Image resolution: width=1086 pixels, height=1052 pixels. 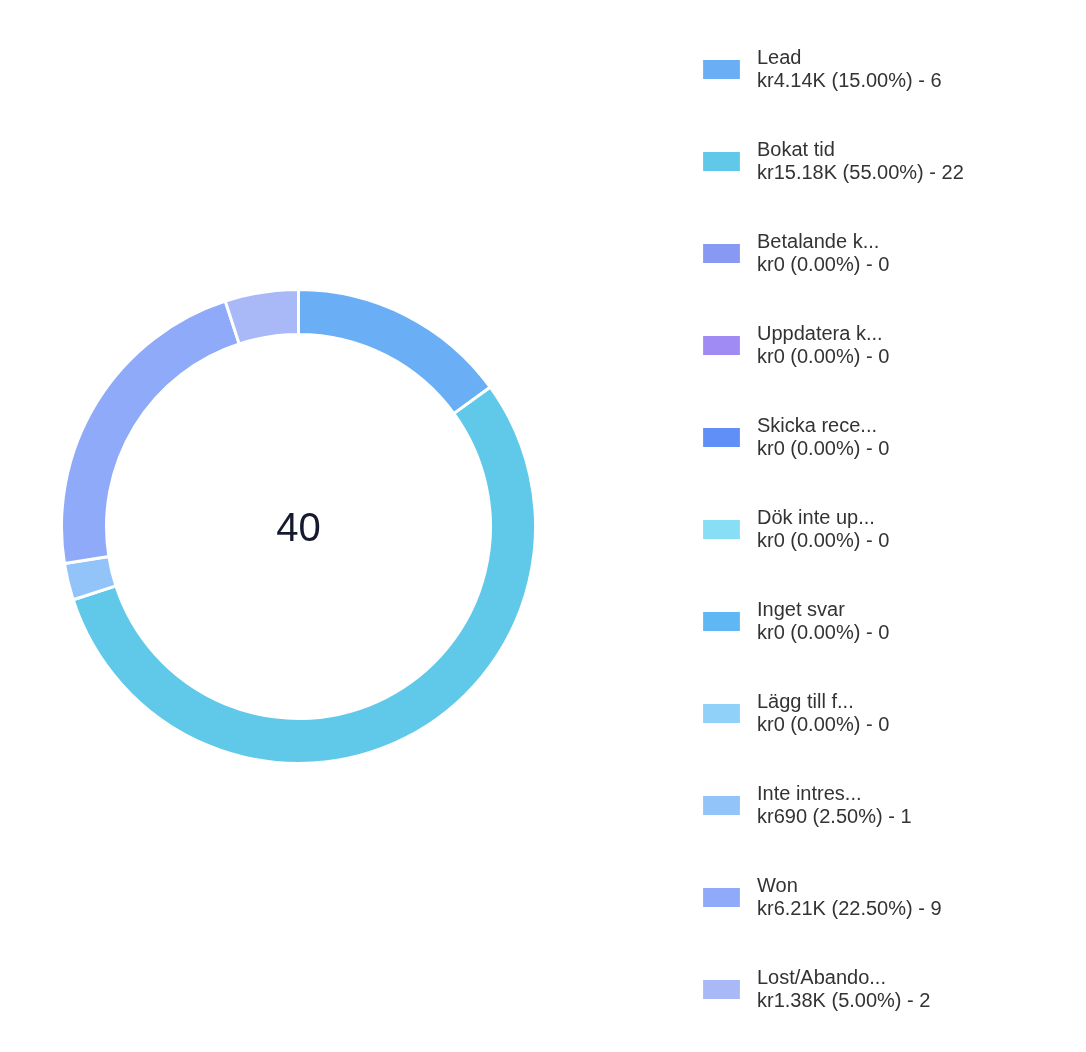 I want to click on text: 40, so click(x=298, y=526).